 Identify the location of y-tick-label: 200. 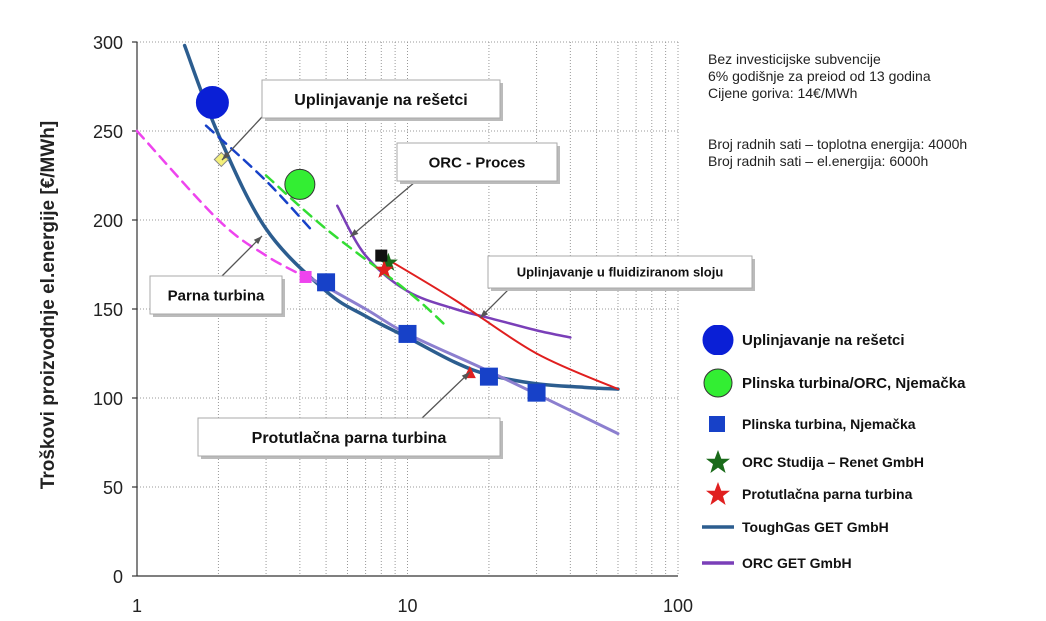
(108, 221).